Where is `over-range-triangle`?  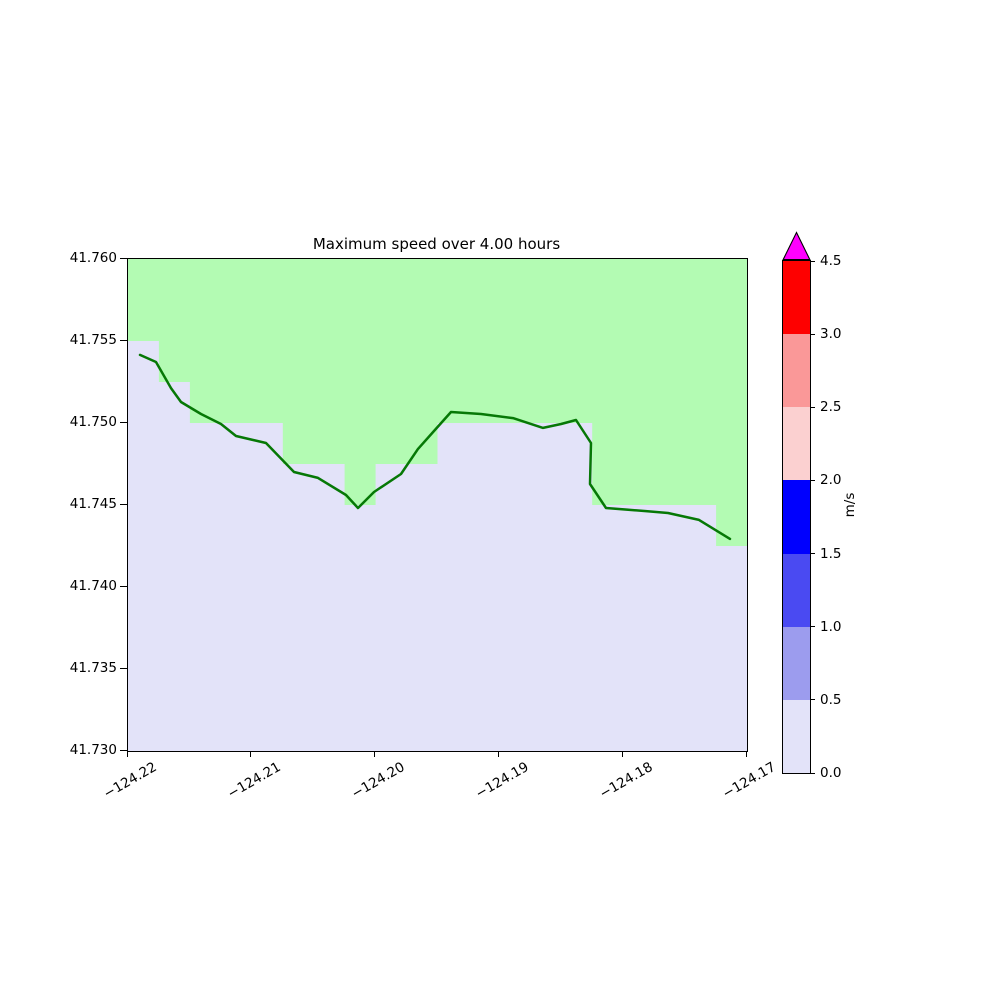 over-range-triangle is located at coordinates (796, 245).